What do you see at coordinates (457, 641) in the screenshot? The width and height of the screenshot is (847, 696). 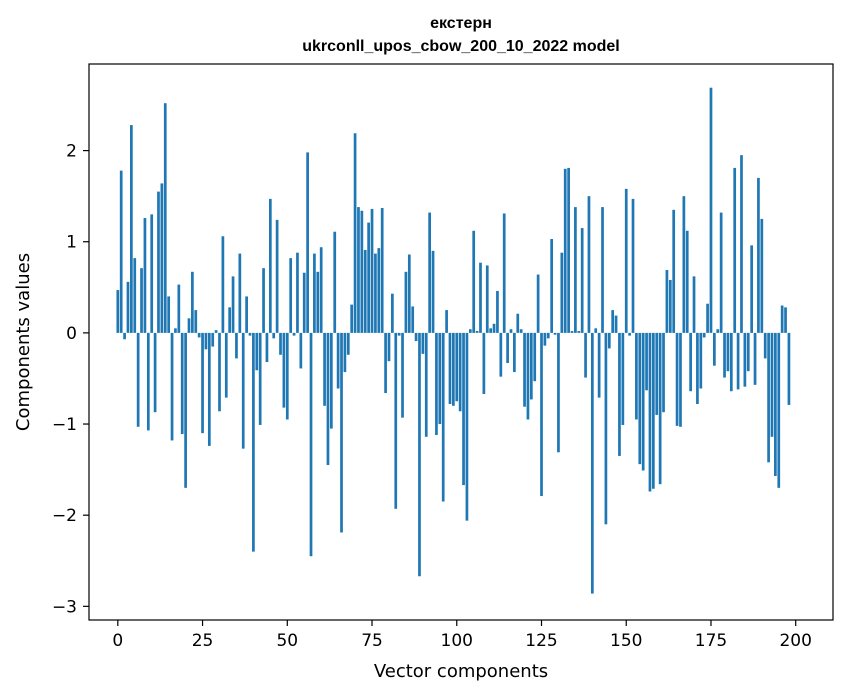 I see `x-tick-label: 100` at bounding box center [457, 641].